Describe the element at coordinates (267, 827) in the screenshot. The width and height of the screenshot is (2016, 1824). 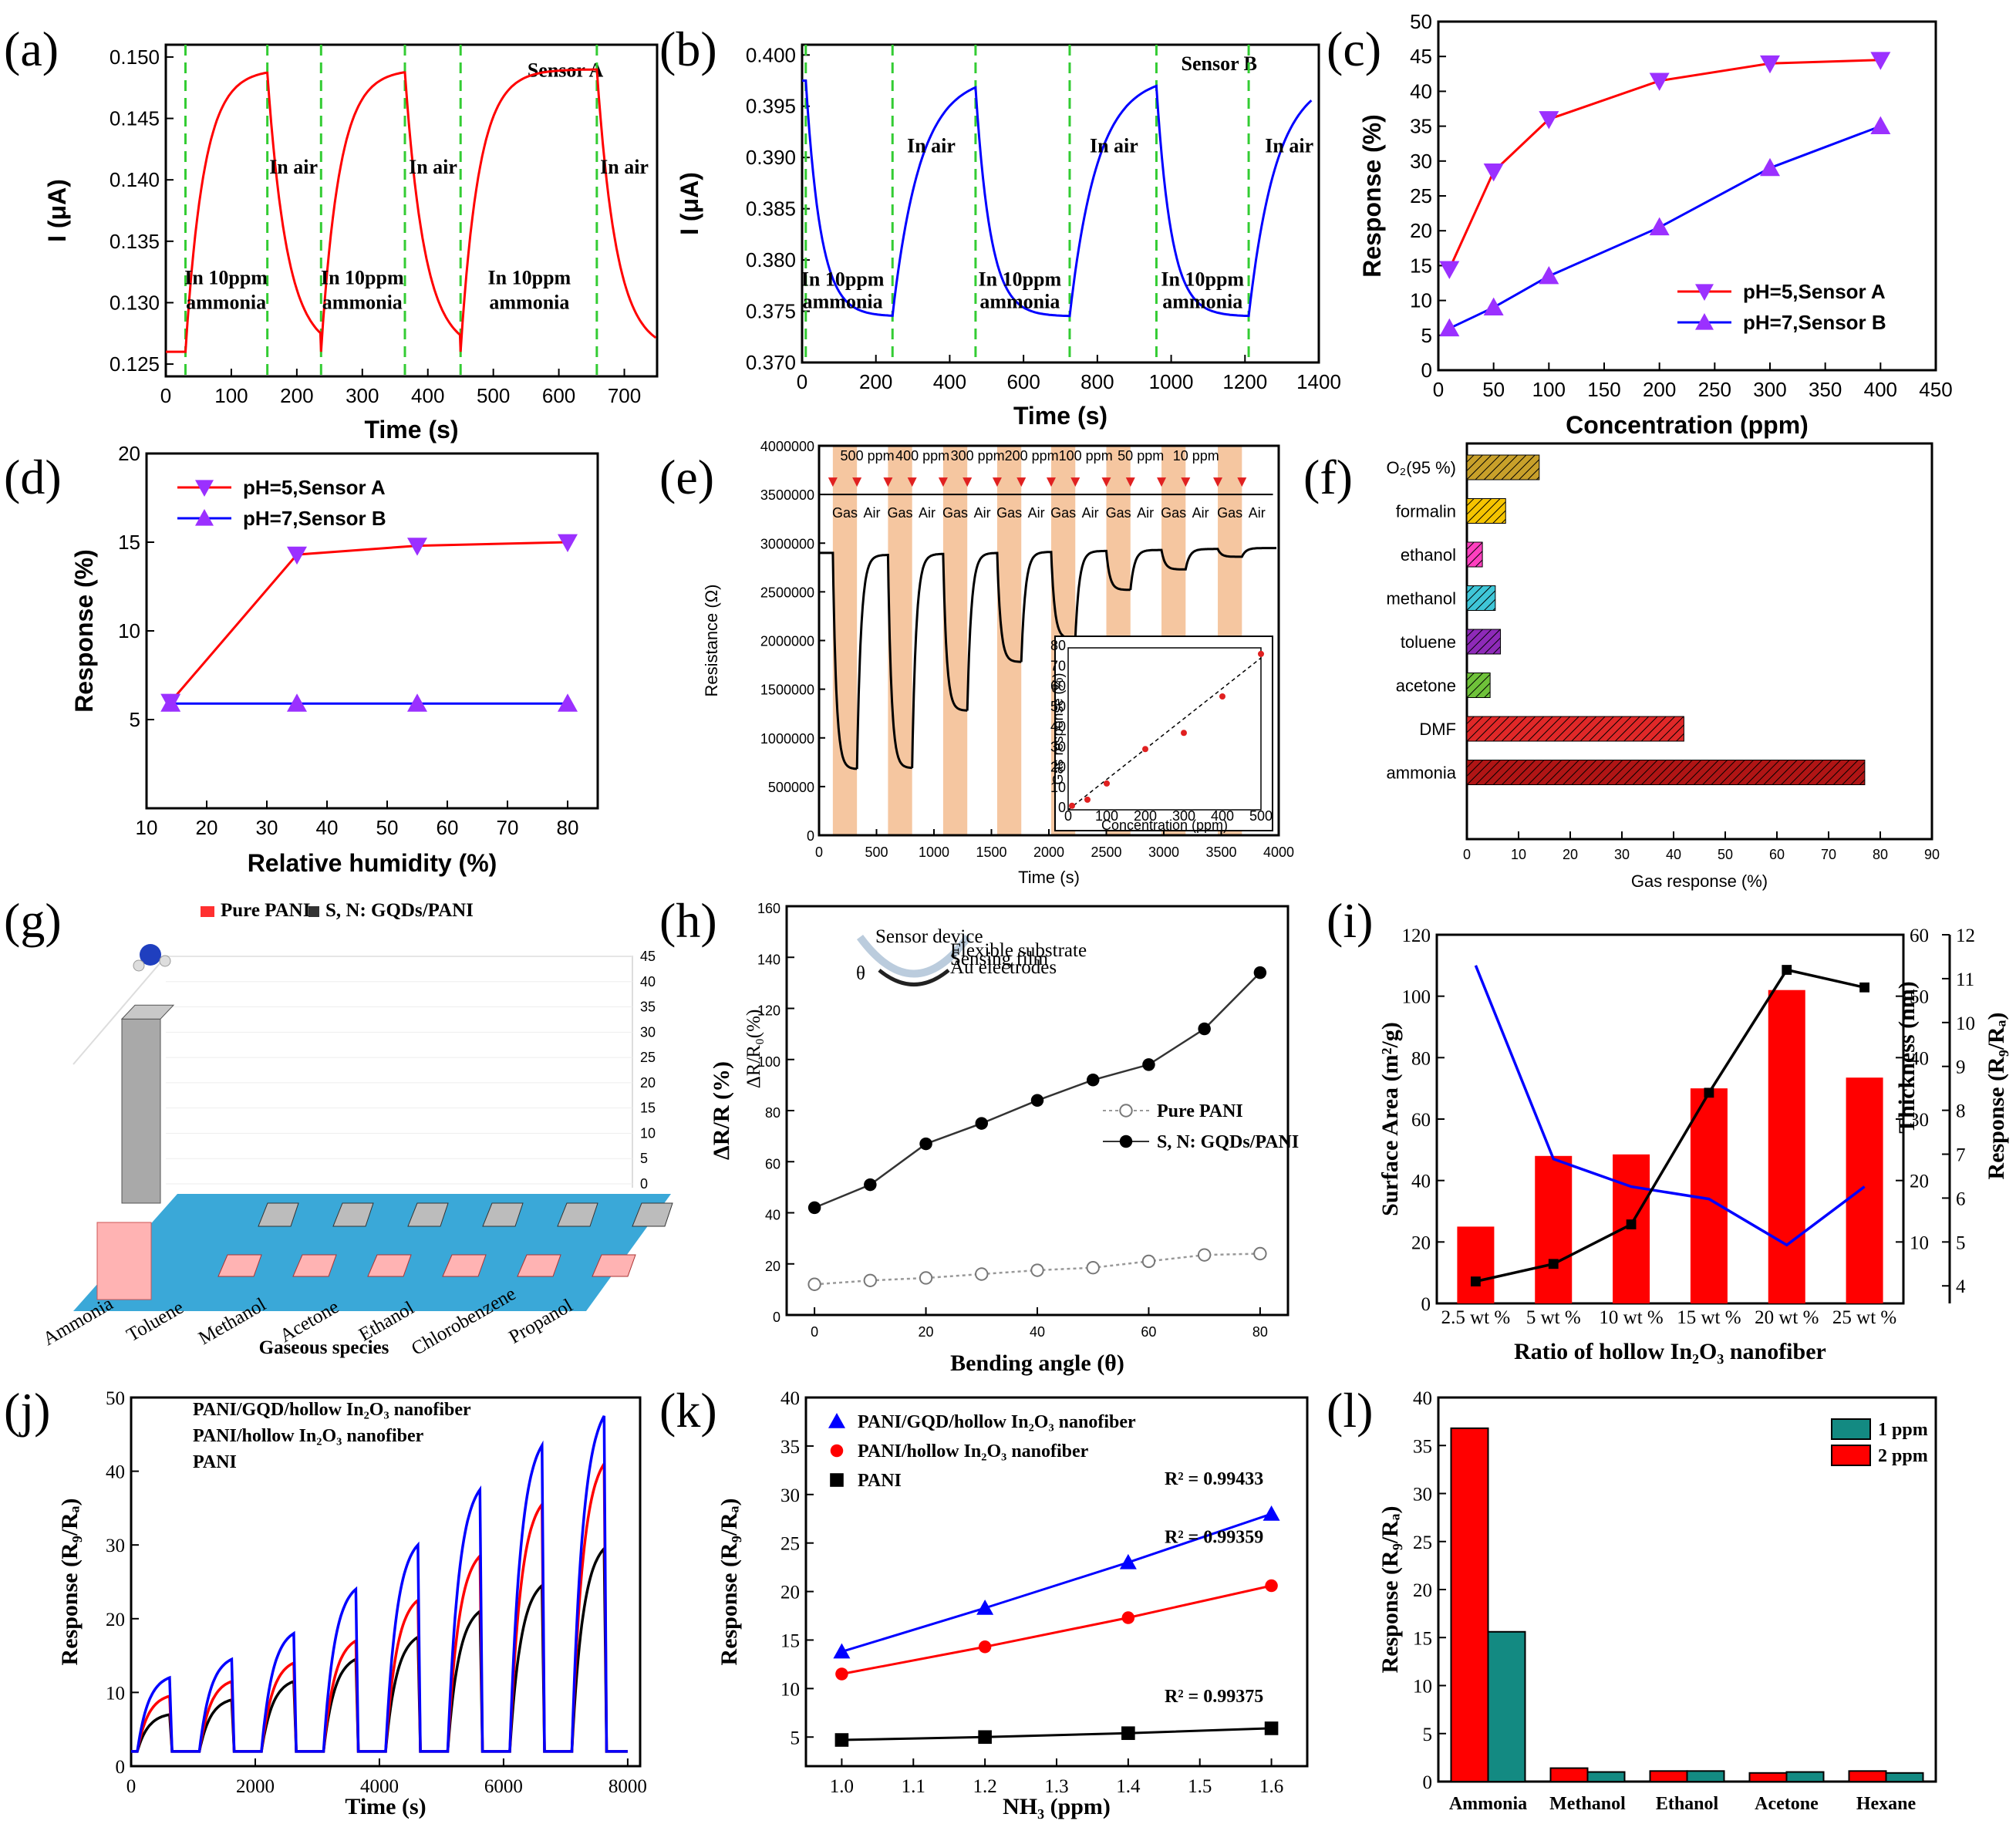
I see `x-tick-label-d: 30` at that location.